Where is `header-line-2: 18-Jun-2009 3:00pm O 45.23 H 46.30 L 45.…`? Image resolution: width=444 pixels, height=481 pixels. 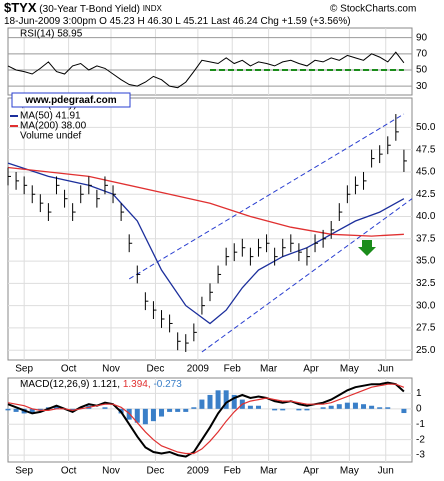 header-line-2: 18-Jun-2009 3:00pm O 45.23 H 46.30 L 45.… is located at coordinates (177, 21).